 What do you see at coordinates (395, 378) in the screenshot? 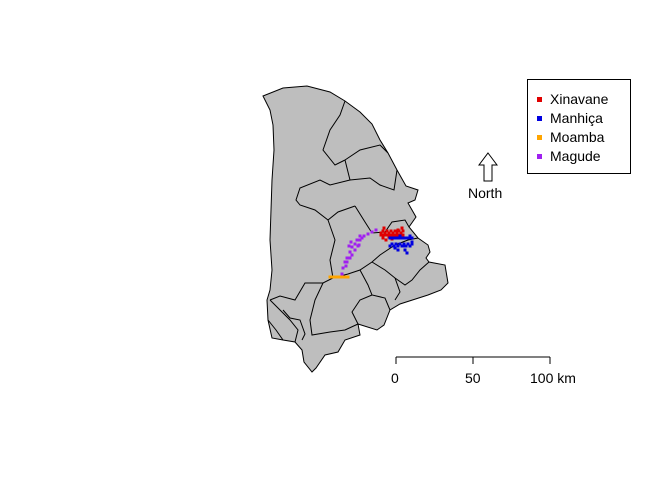
I see `scale-label-0: 0` at bounding box center [395, 378].